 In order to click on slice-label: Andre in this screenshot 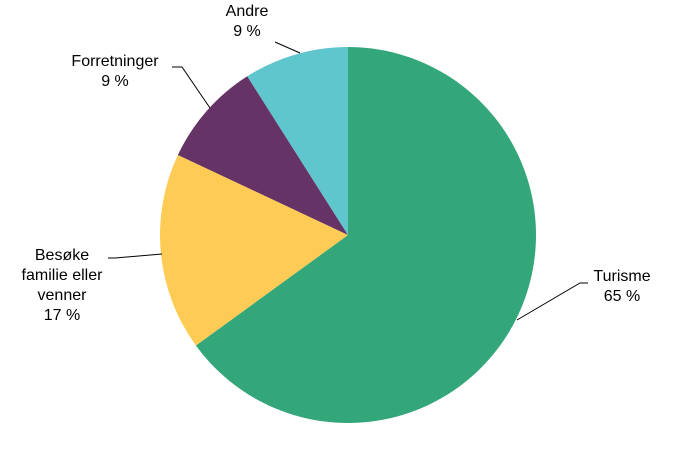, I will do `click(247, 11)`.